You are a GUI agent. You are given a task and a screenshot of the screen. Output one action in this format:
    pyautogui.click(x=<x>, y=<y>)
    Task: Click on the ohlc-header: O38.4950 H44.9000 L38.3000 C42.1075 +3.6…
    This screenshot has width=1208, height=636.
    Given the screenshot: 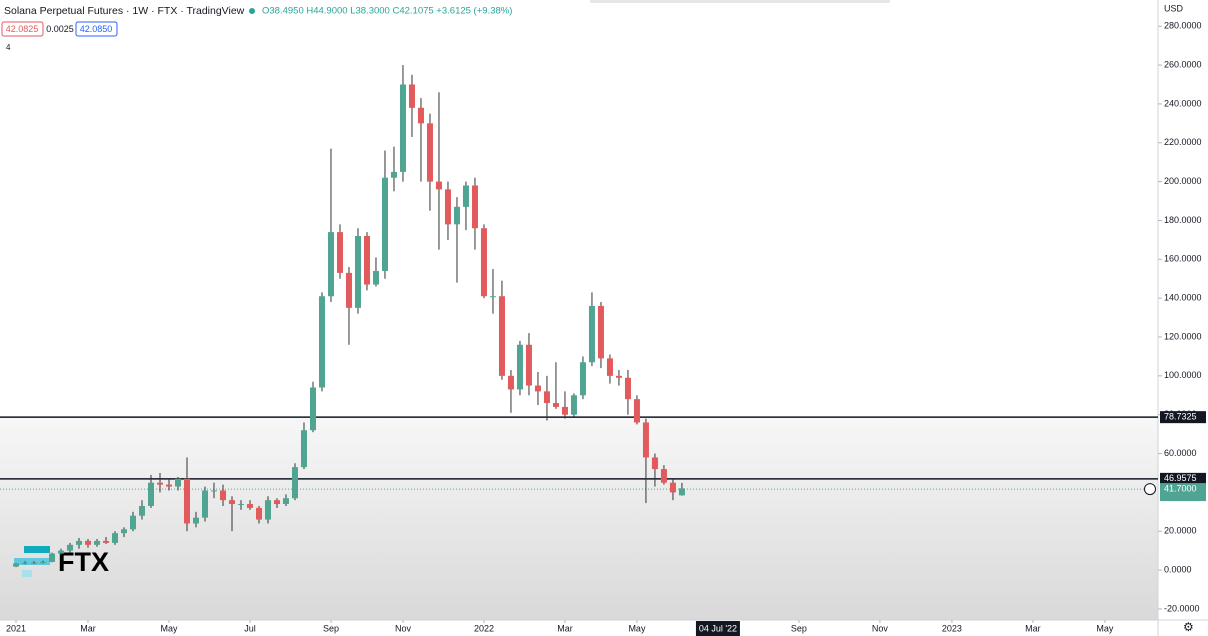 What is the action you would take?
    pyautogui.click(x=387, y=11)
    